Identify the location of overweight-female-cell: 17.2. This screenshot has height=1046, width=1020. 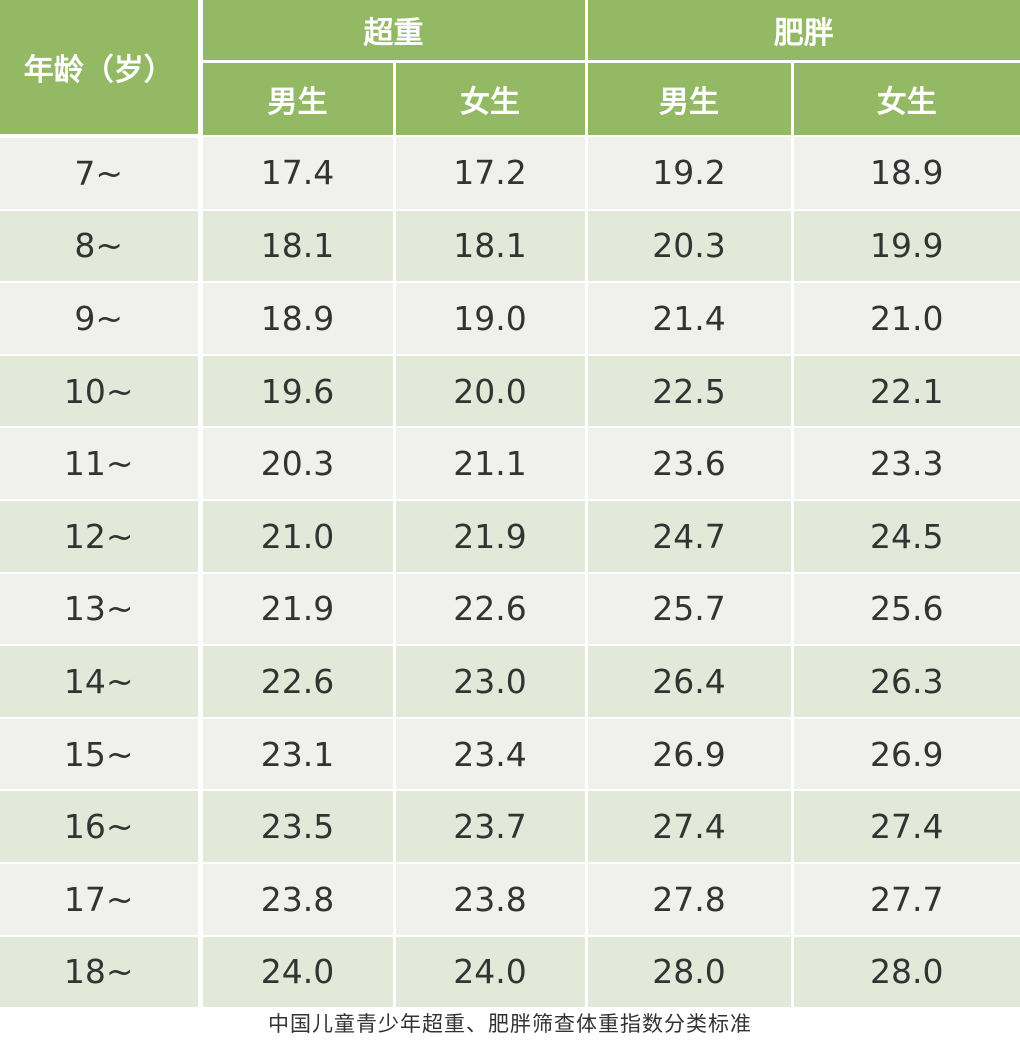
(489, 172).